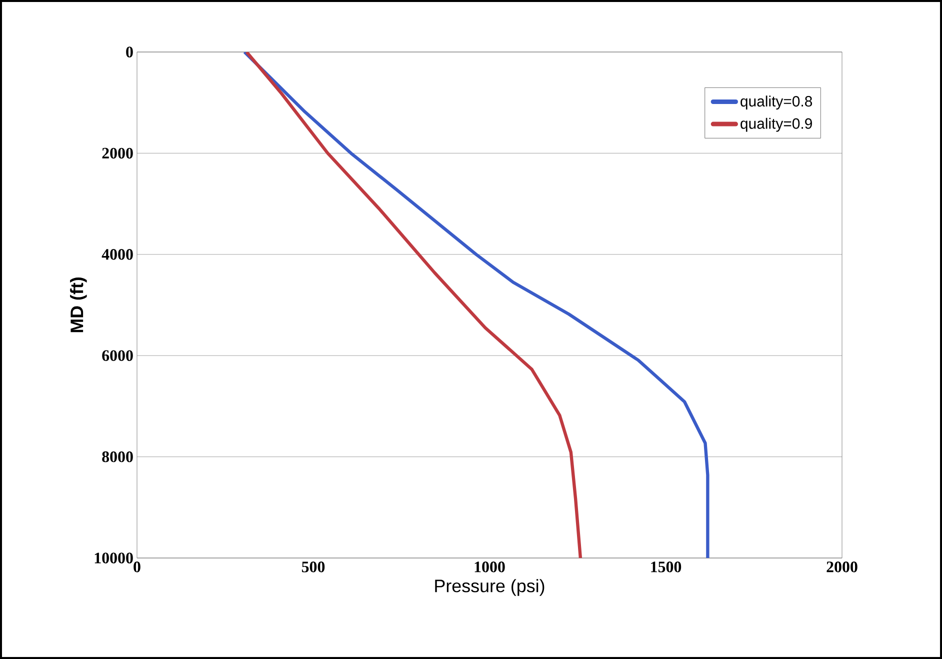 This screenshot has width=942, height=659. Describe the element at coordinates (113, 558) in the screenshot. I see `y-tick-label: 10000` at that location.